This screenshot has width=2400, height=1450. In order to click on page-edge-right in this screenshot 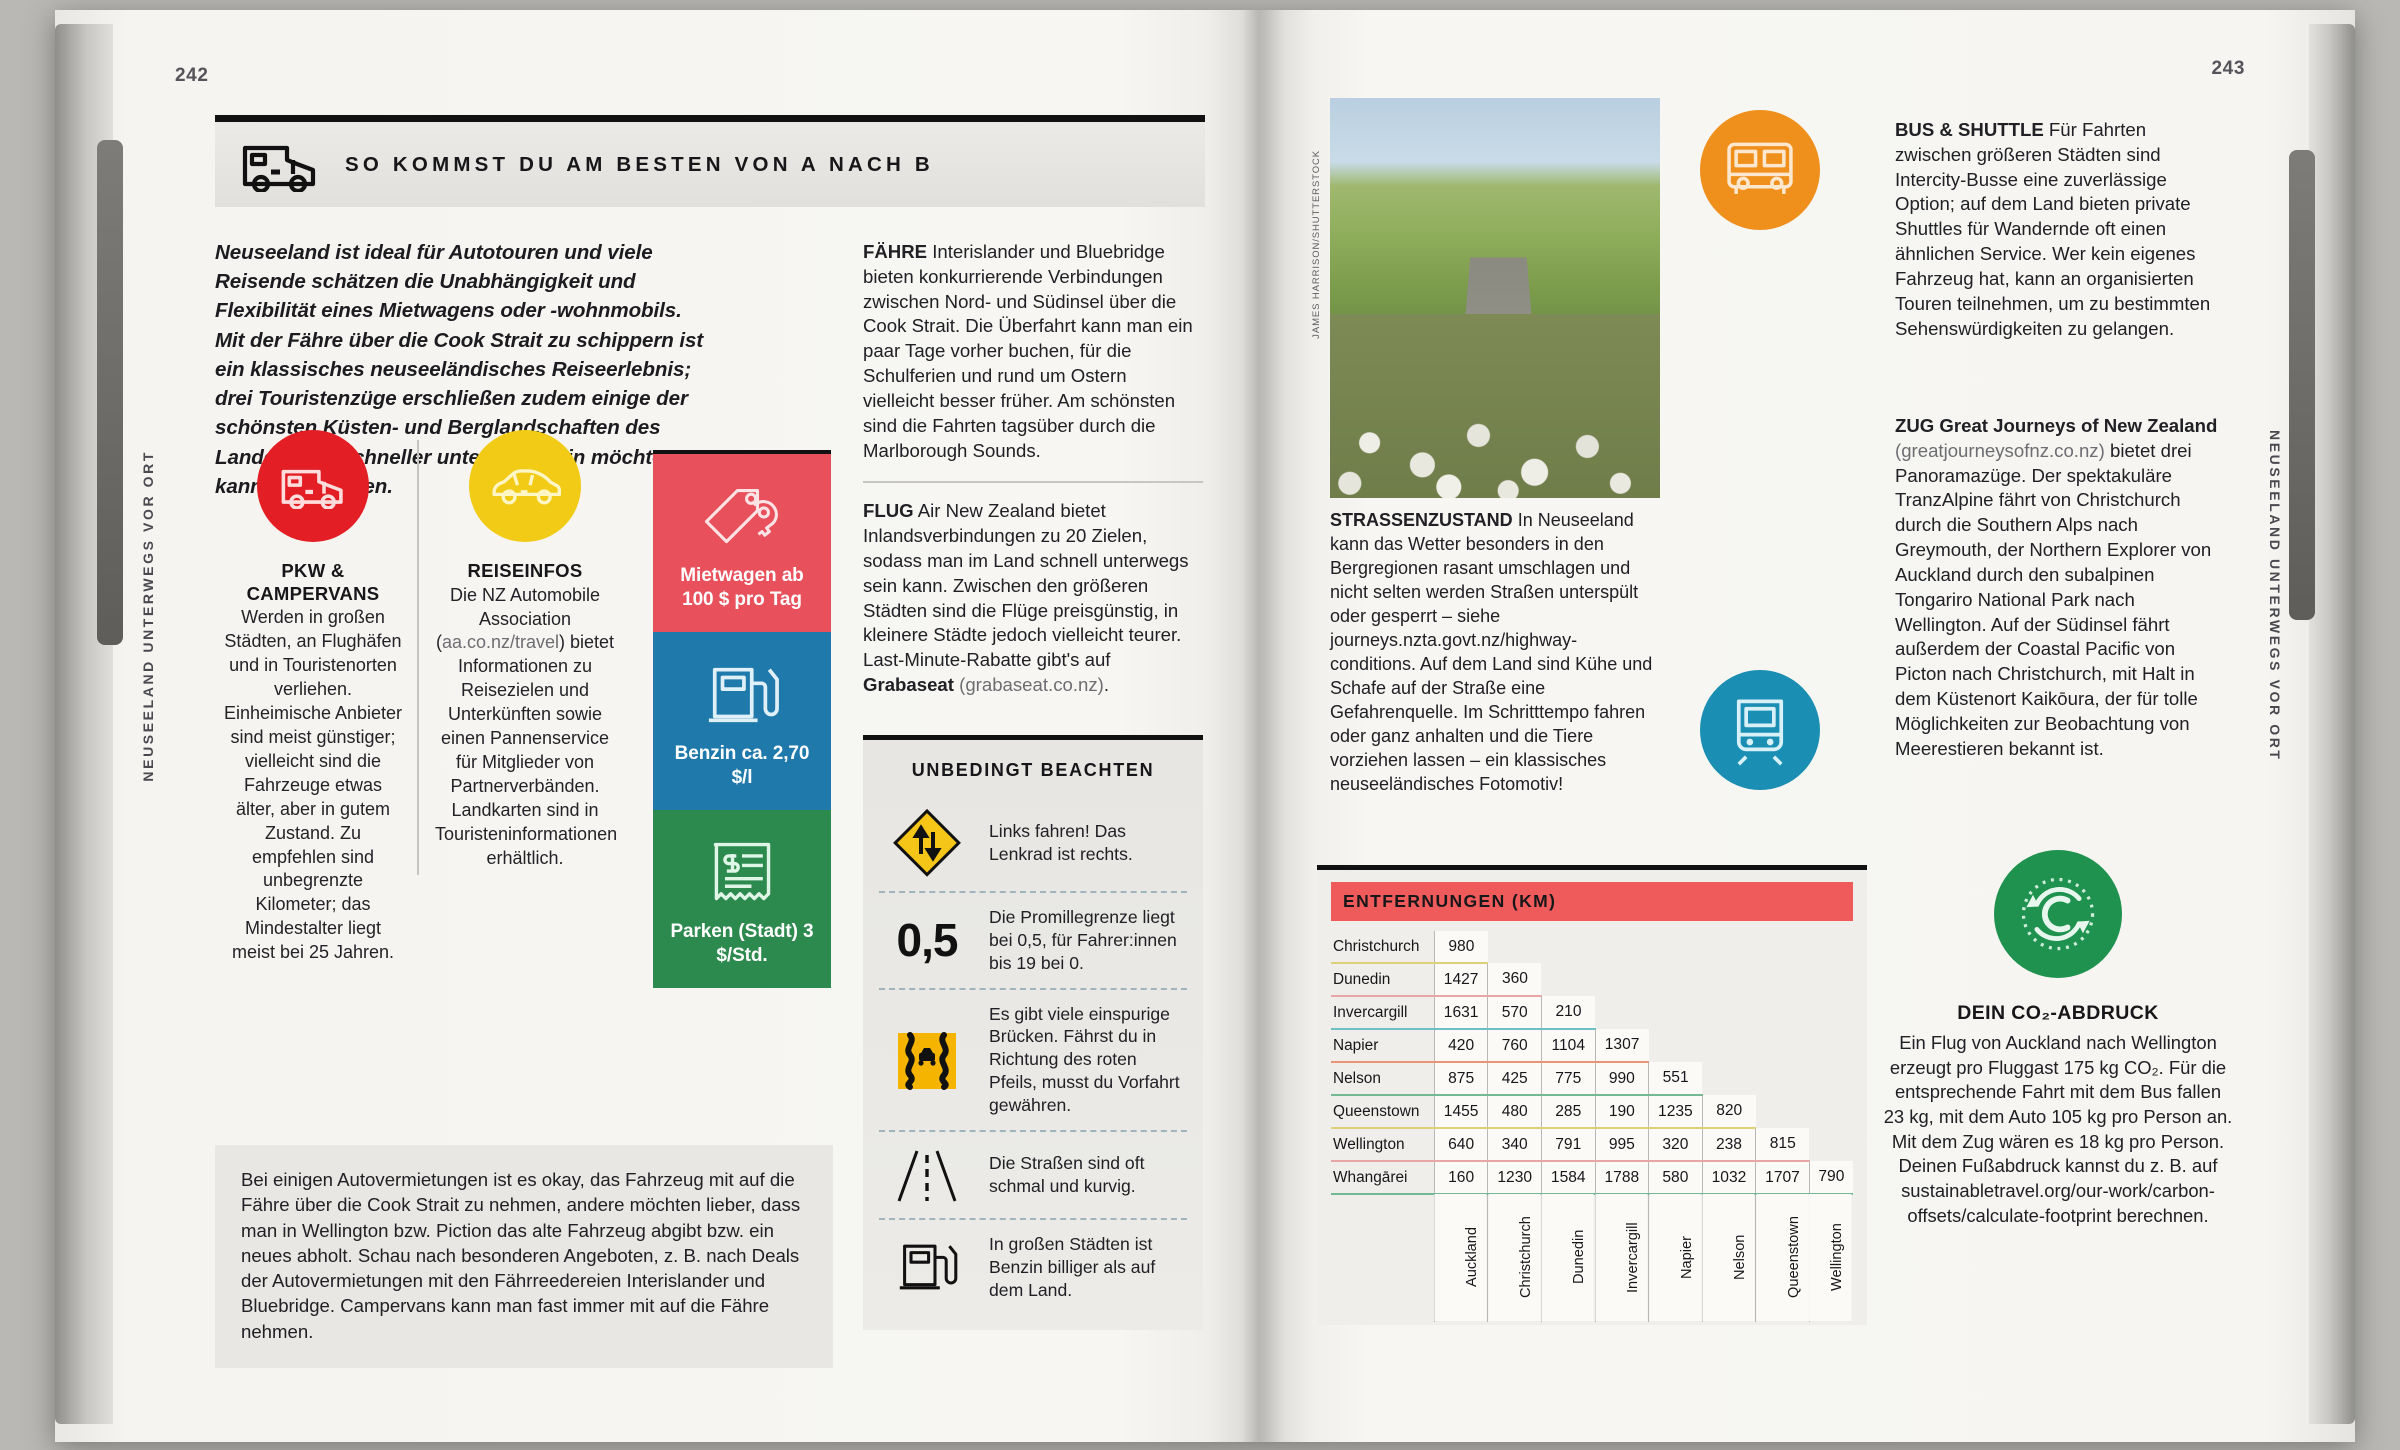, I will do `click(2332, 724)`.